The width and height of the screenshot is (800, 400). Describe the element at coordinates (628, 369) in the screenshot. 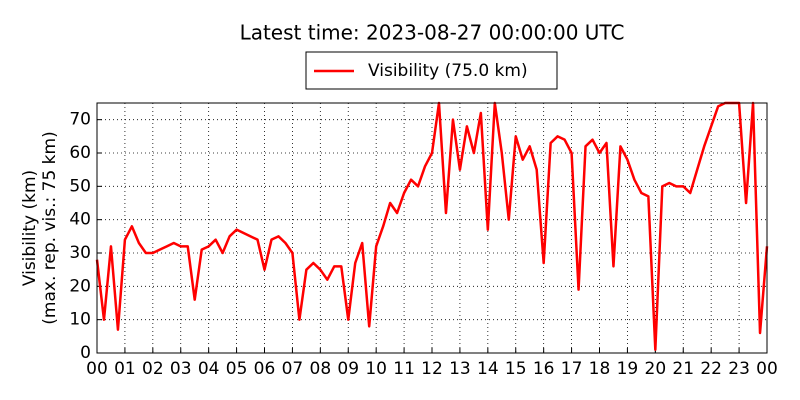

I see `x-tick-label: 19` at that location.